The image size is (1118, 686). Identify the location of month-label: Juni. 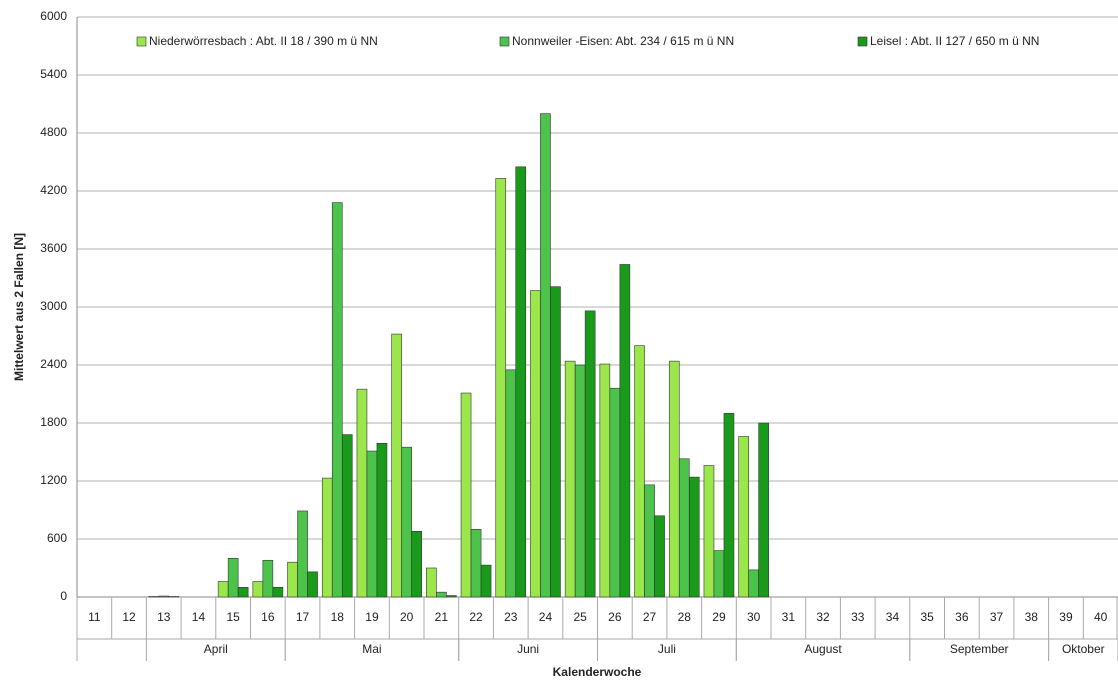
(528, 649).